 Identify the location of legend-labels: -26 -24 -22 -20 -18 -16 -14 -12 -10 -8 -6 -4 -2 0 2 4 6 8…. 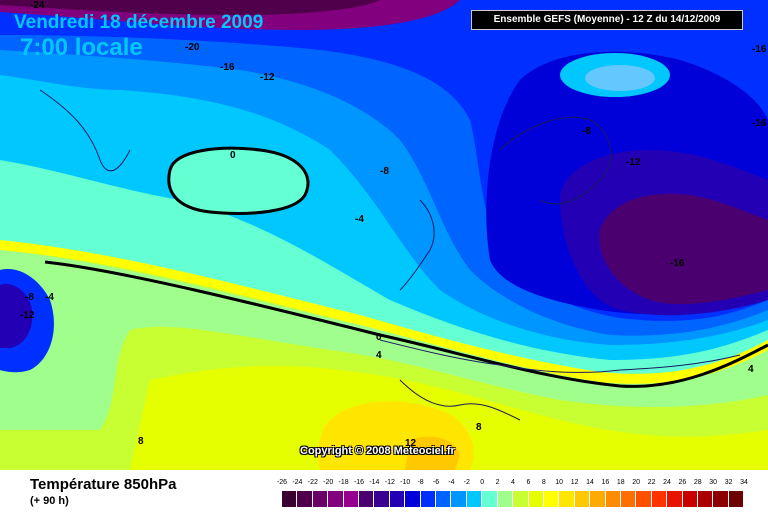
(512, 485).